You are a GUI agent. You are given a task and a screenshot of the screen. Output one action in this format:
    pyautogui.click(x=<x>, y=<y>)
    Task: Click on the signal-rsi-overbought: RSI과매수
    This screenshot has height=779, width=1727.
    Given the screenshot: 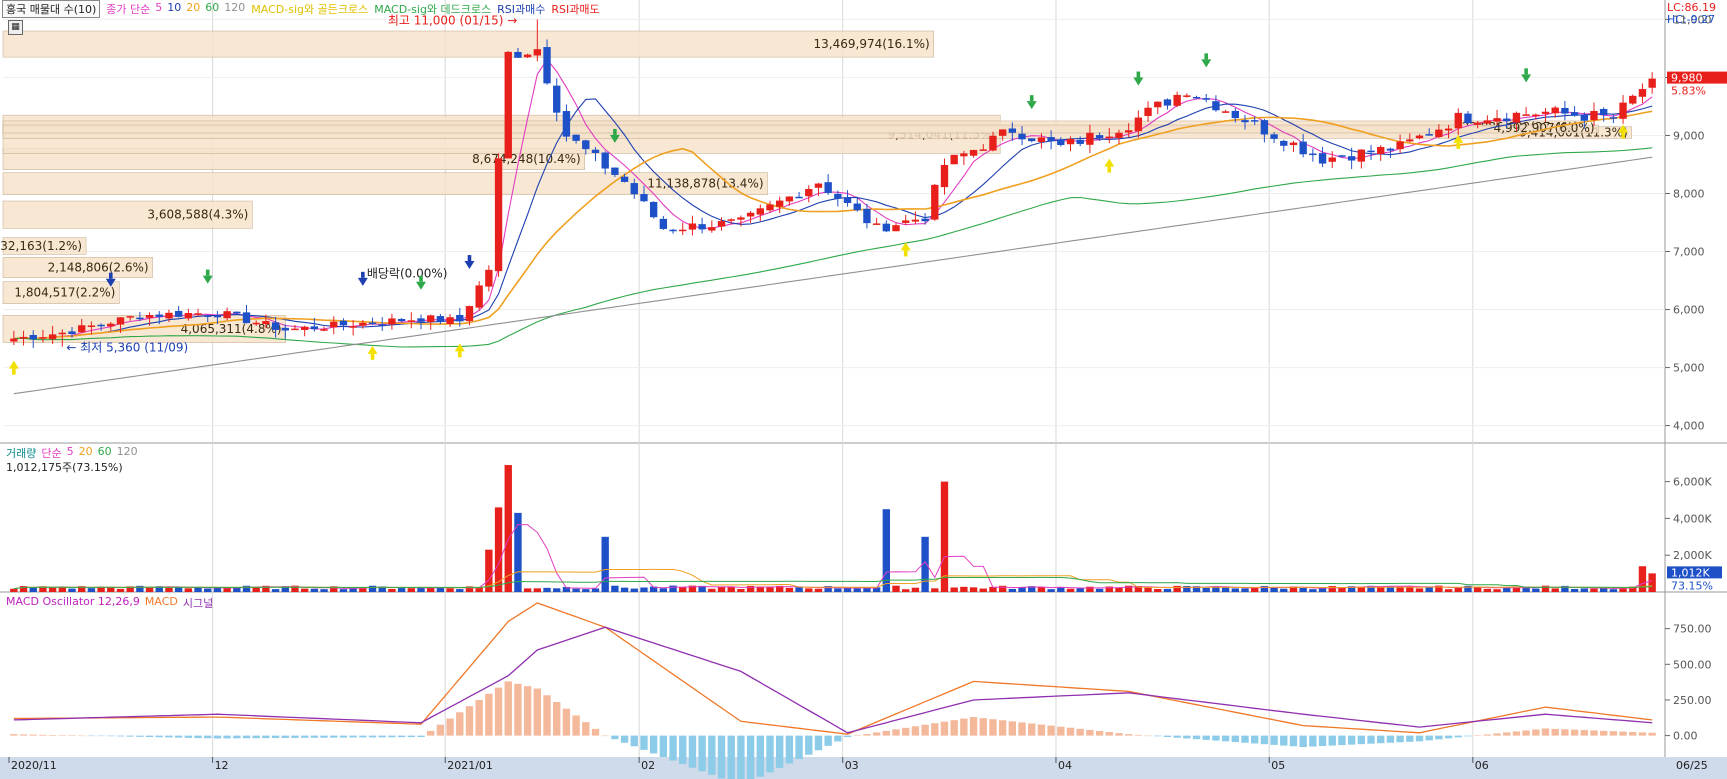 What is the action you would take?
    pyautogui.click(x=521, y=9)
    